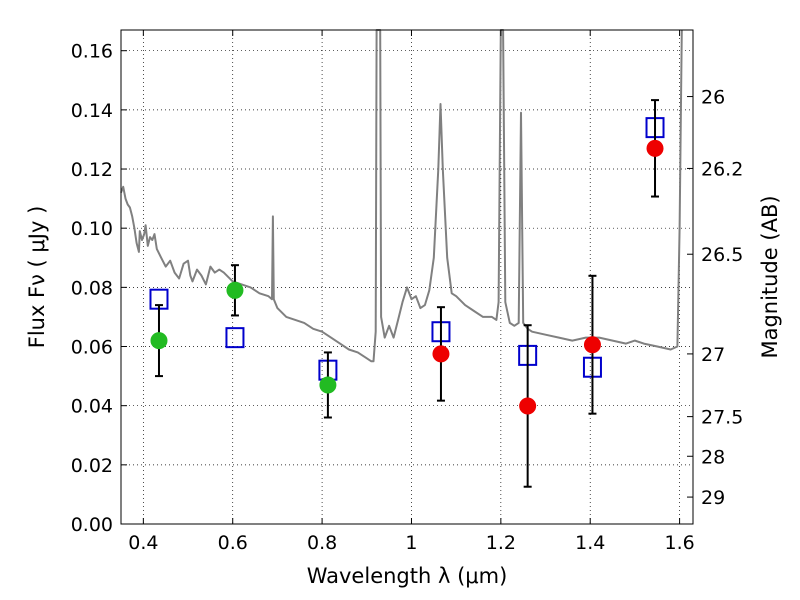 This screenshot has height=600, width=800. Describe the element at coordinates (92, 288) in the screenshot. I see `y-tick-label: 0.08` at that location.